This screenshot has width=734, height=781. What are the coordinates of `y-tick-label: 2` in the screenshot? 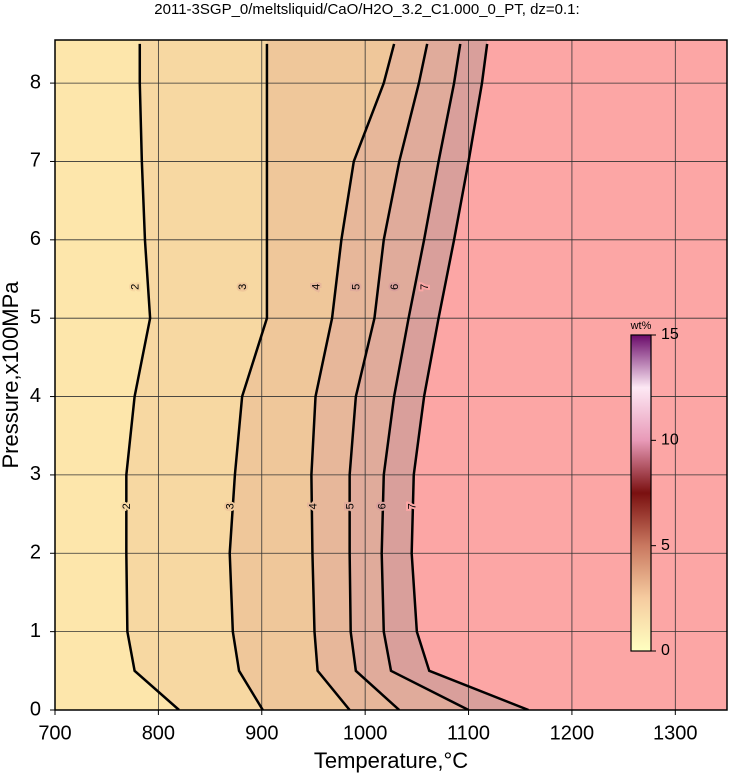 It's located at (35, 553).